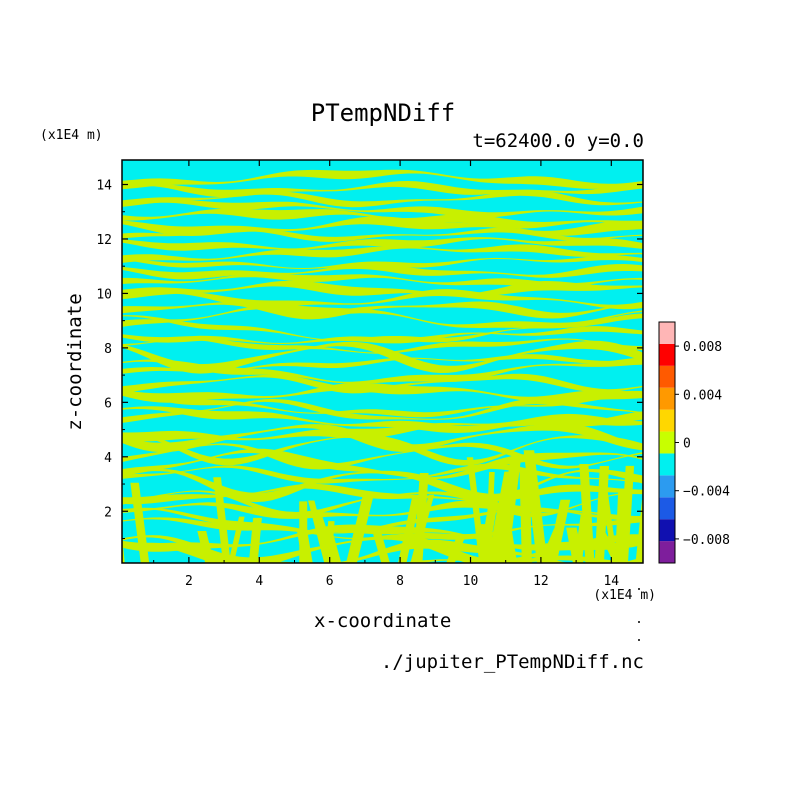 The width and height of the screenshot is (804, 804). Describe the element at coordinates (471, 581) in the screenshot. I see `x-tick-label: 10` at that location.